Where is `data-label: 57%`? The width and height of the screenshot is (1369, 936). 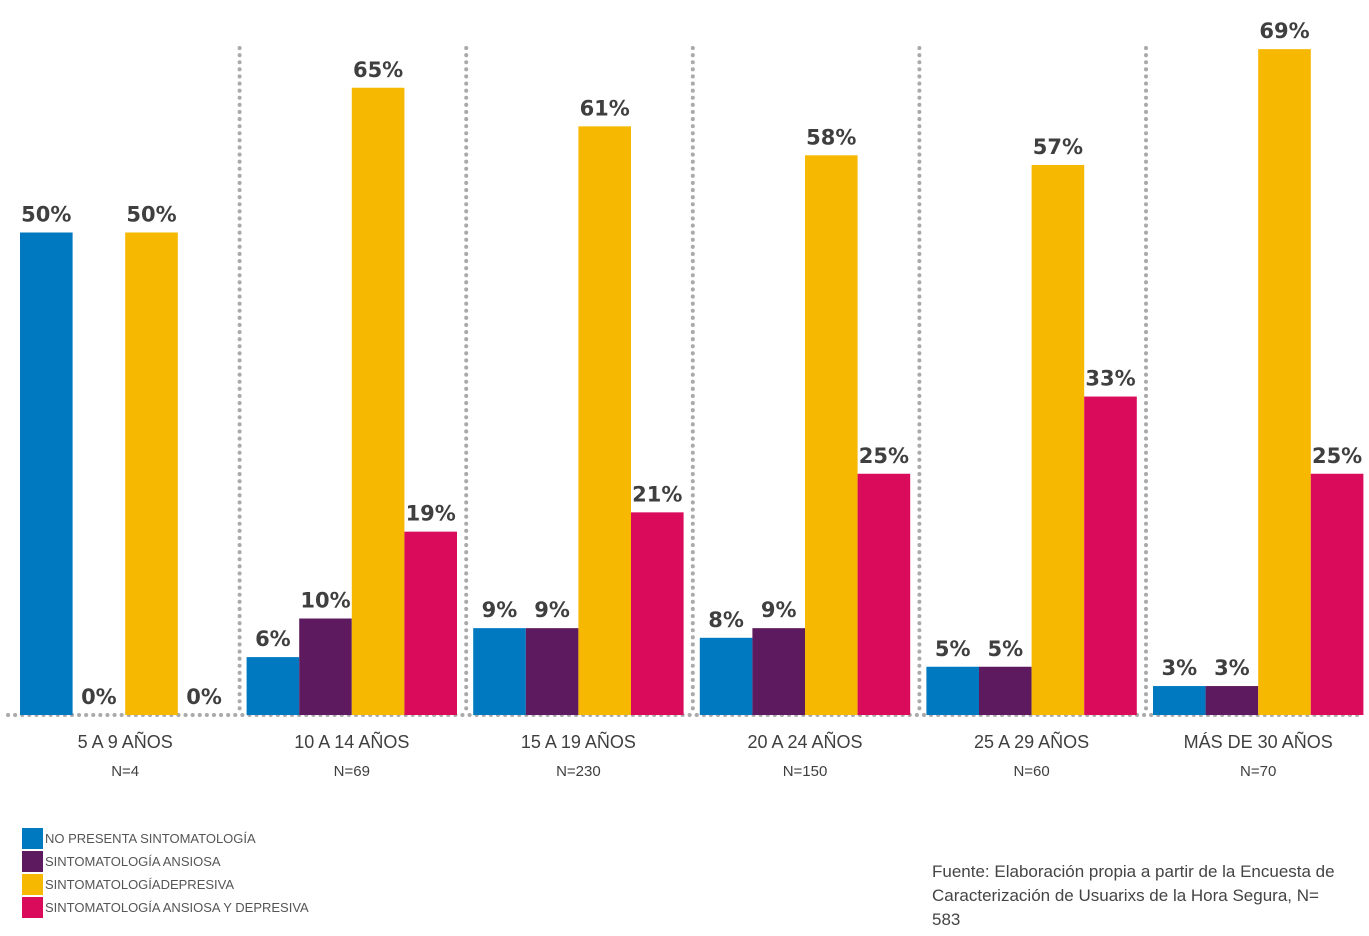 data-label: 57% is located at coordinates (1058, 147).